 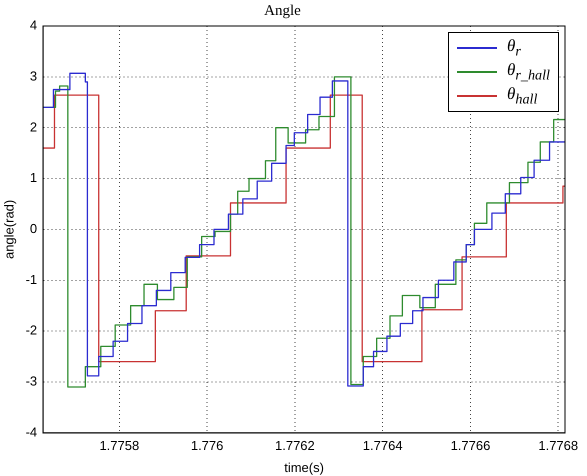 What do you see at coordinates (304, 467) in the screenshot?
I see `x-axis-title: time(s)` at bounding box center [304, 467].